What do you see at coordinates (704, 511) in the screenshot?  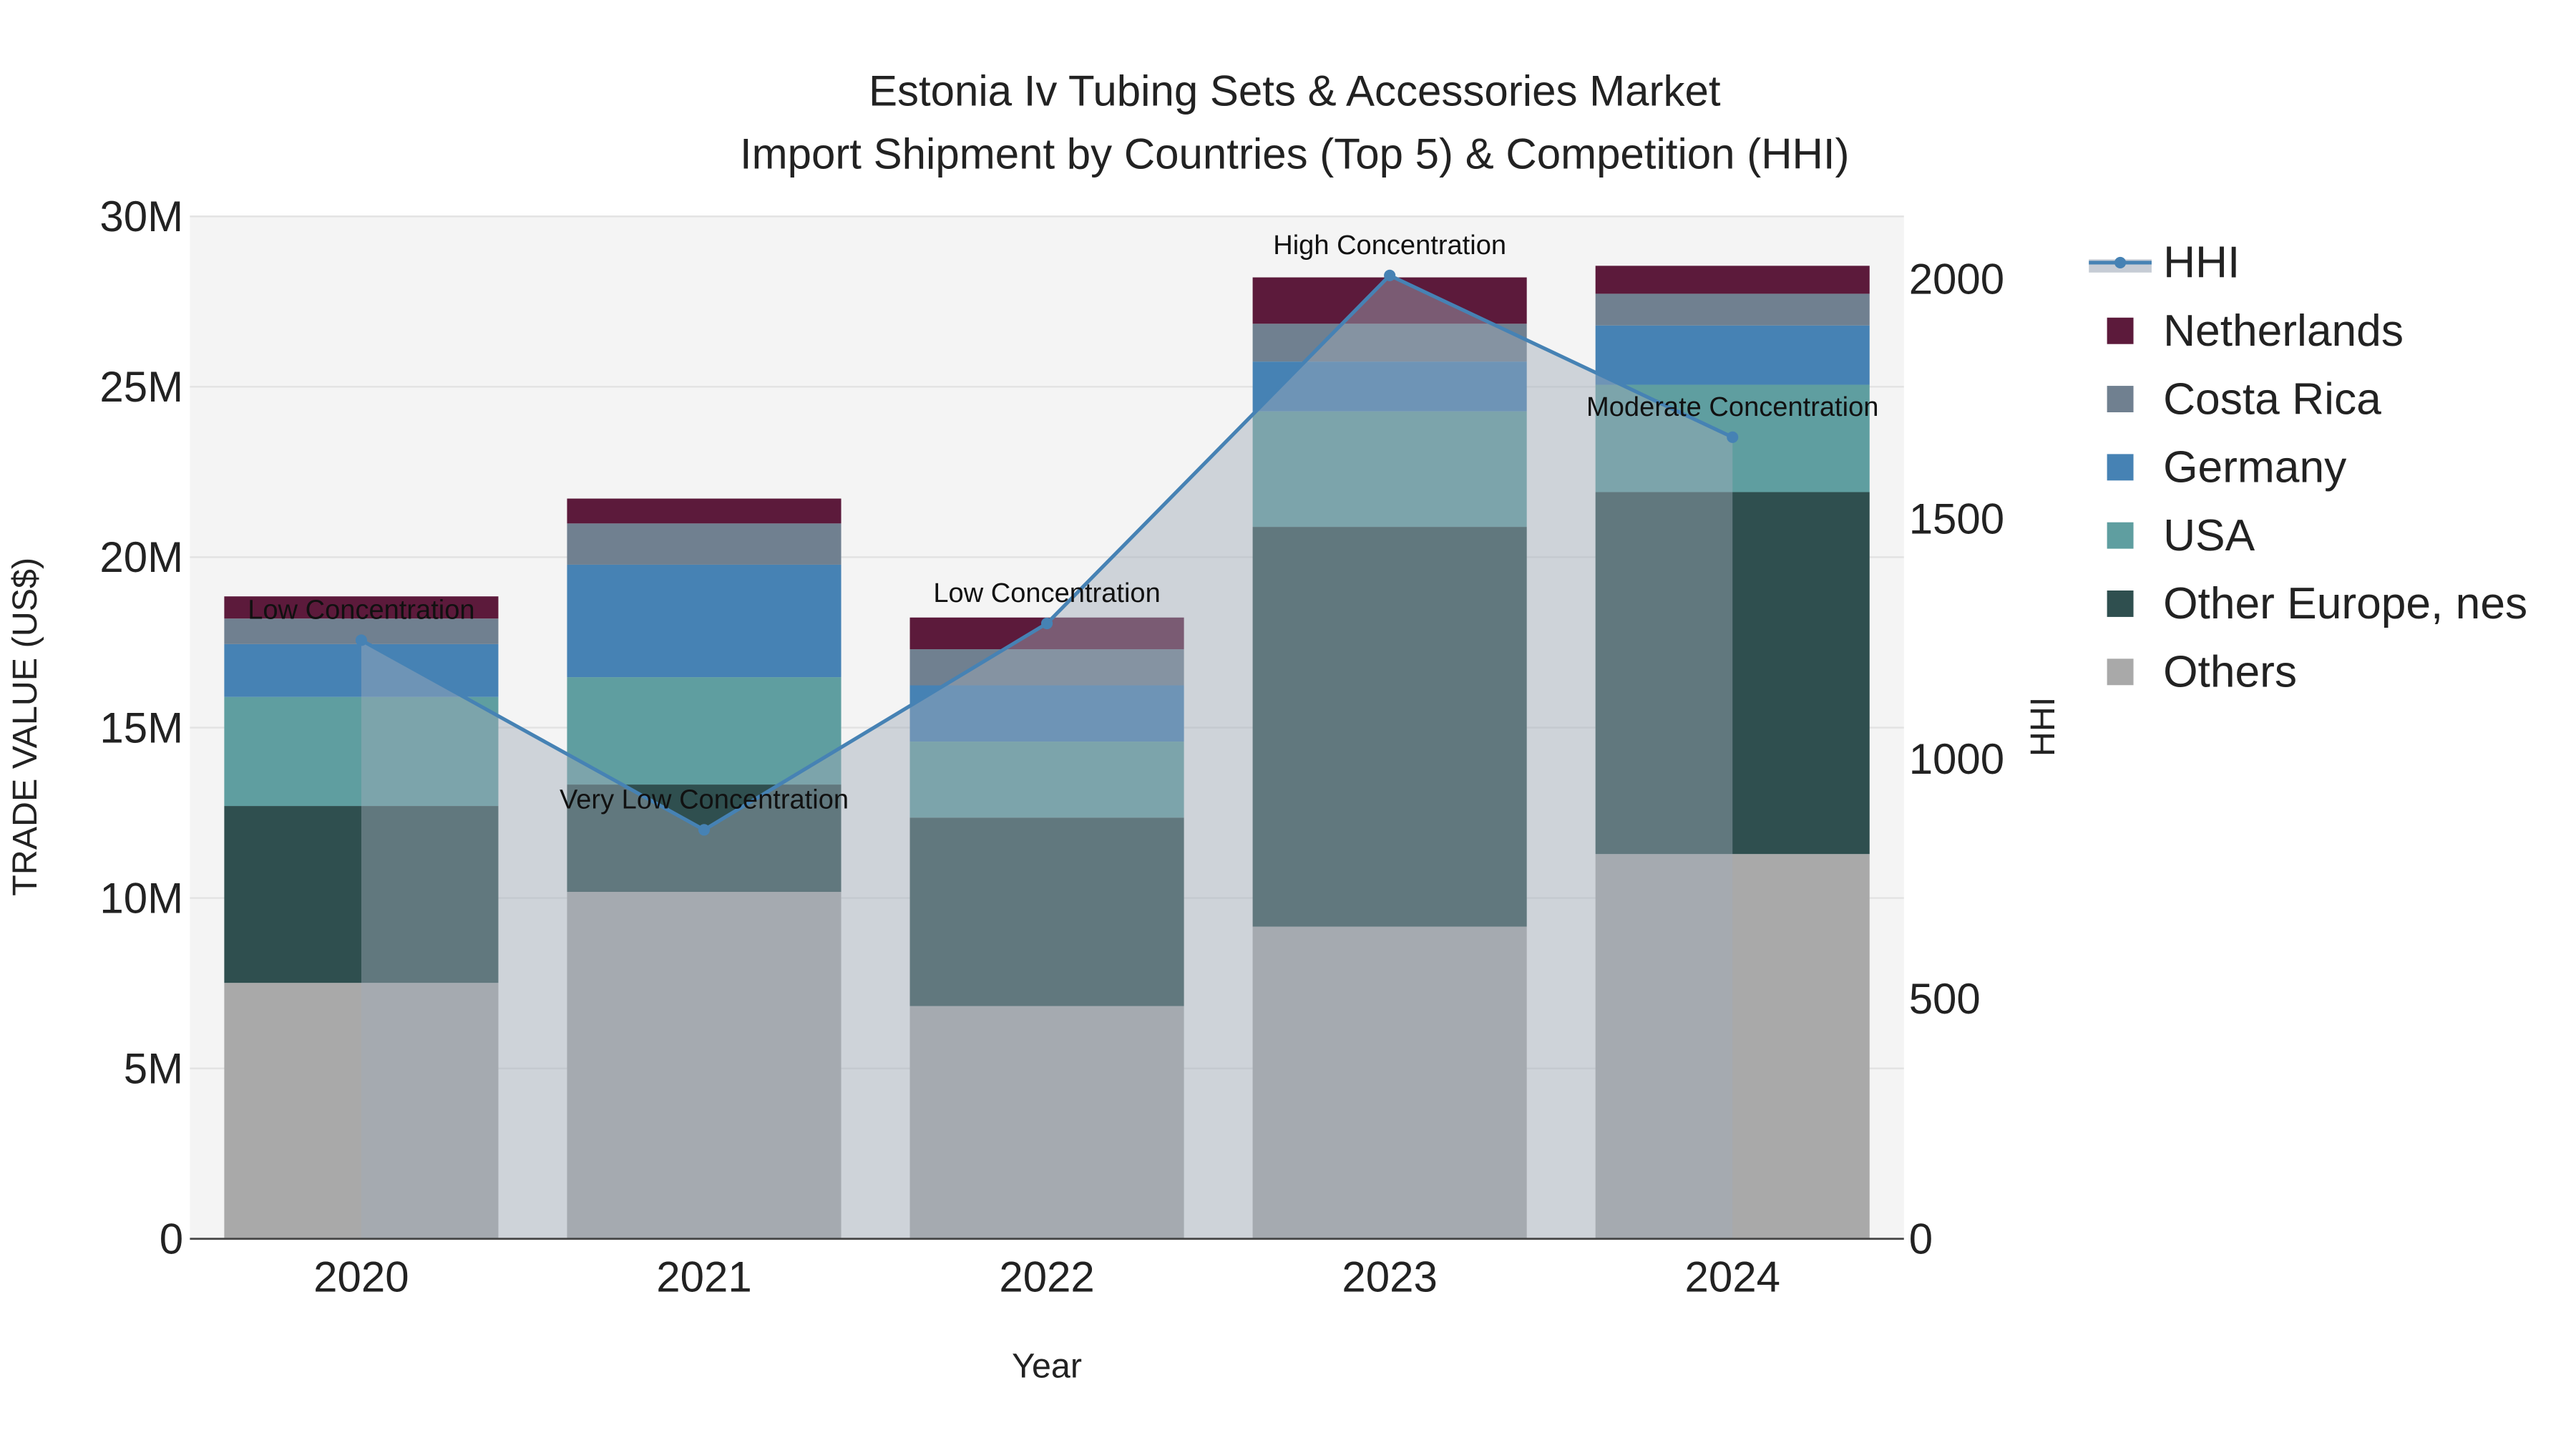 I see `bar-netherlands-2021` at bounding box center [704, 511].